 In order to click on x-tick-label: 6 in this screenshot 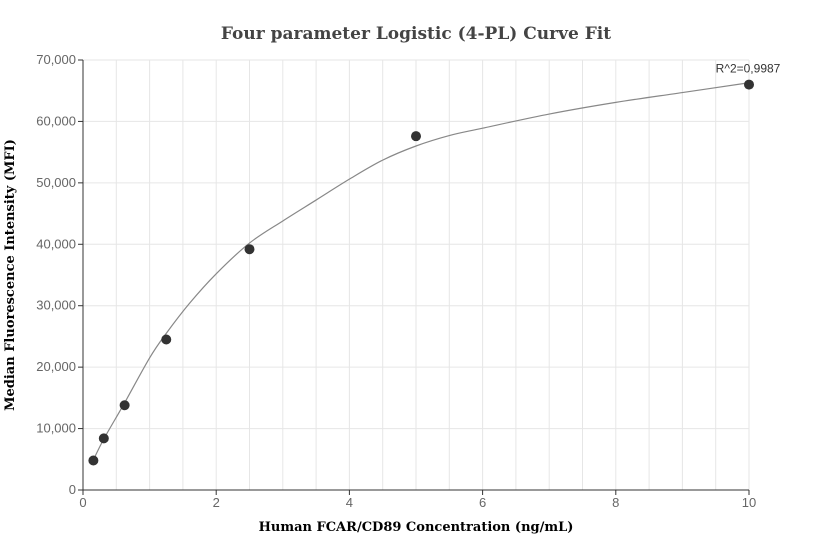, I will do `click(482, 502)`.